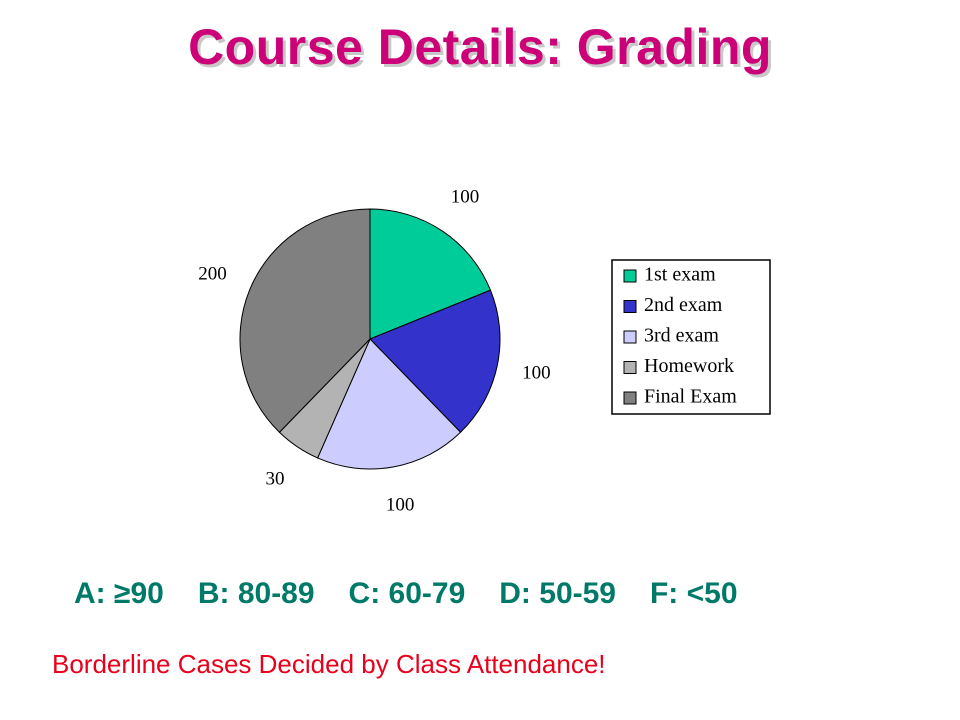 The height and width of the screenshot is (720, 960). I want to click on legend-label-1st-exam: 1st exam, so click(680, 275).